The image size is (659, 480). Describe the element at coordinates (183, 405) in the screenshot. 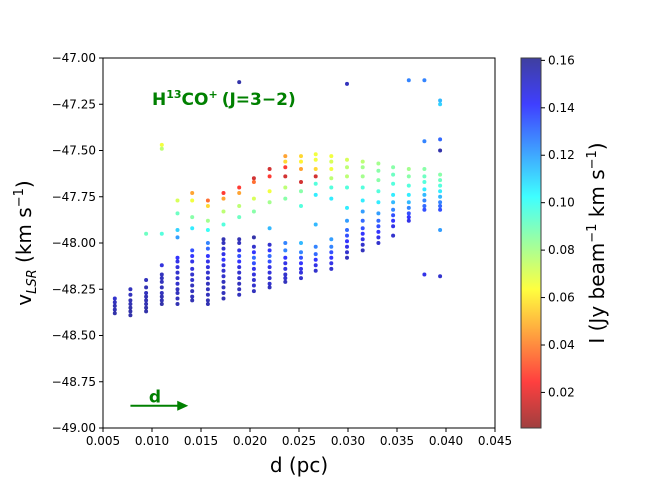

I see `direction-arrow-head` at that location.